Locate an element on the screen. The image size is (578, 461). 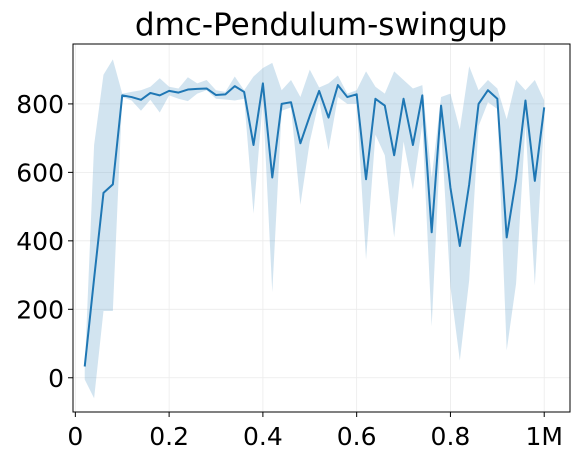
x-tick-label: 0.2 is located at coordinates (169, 436).